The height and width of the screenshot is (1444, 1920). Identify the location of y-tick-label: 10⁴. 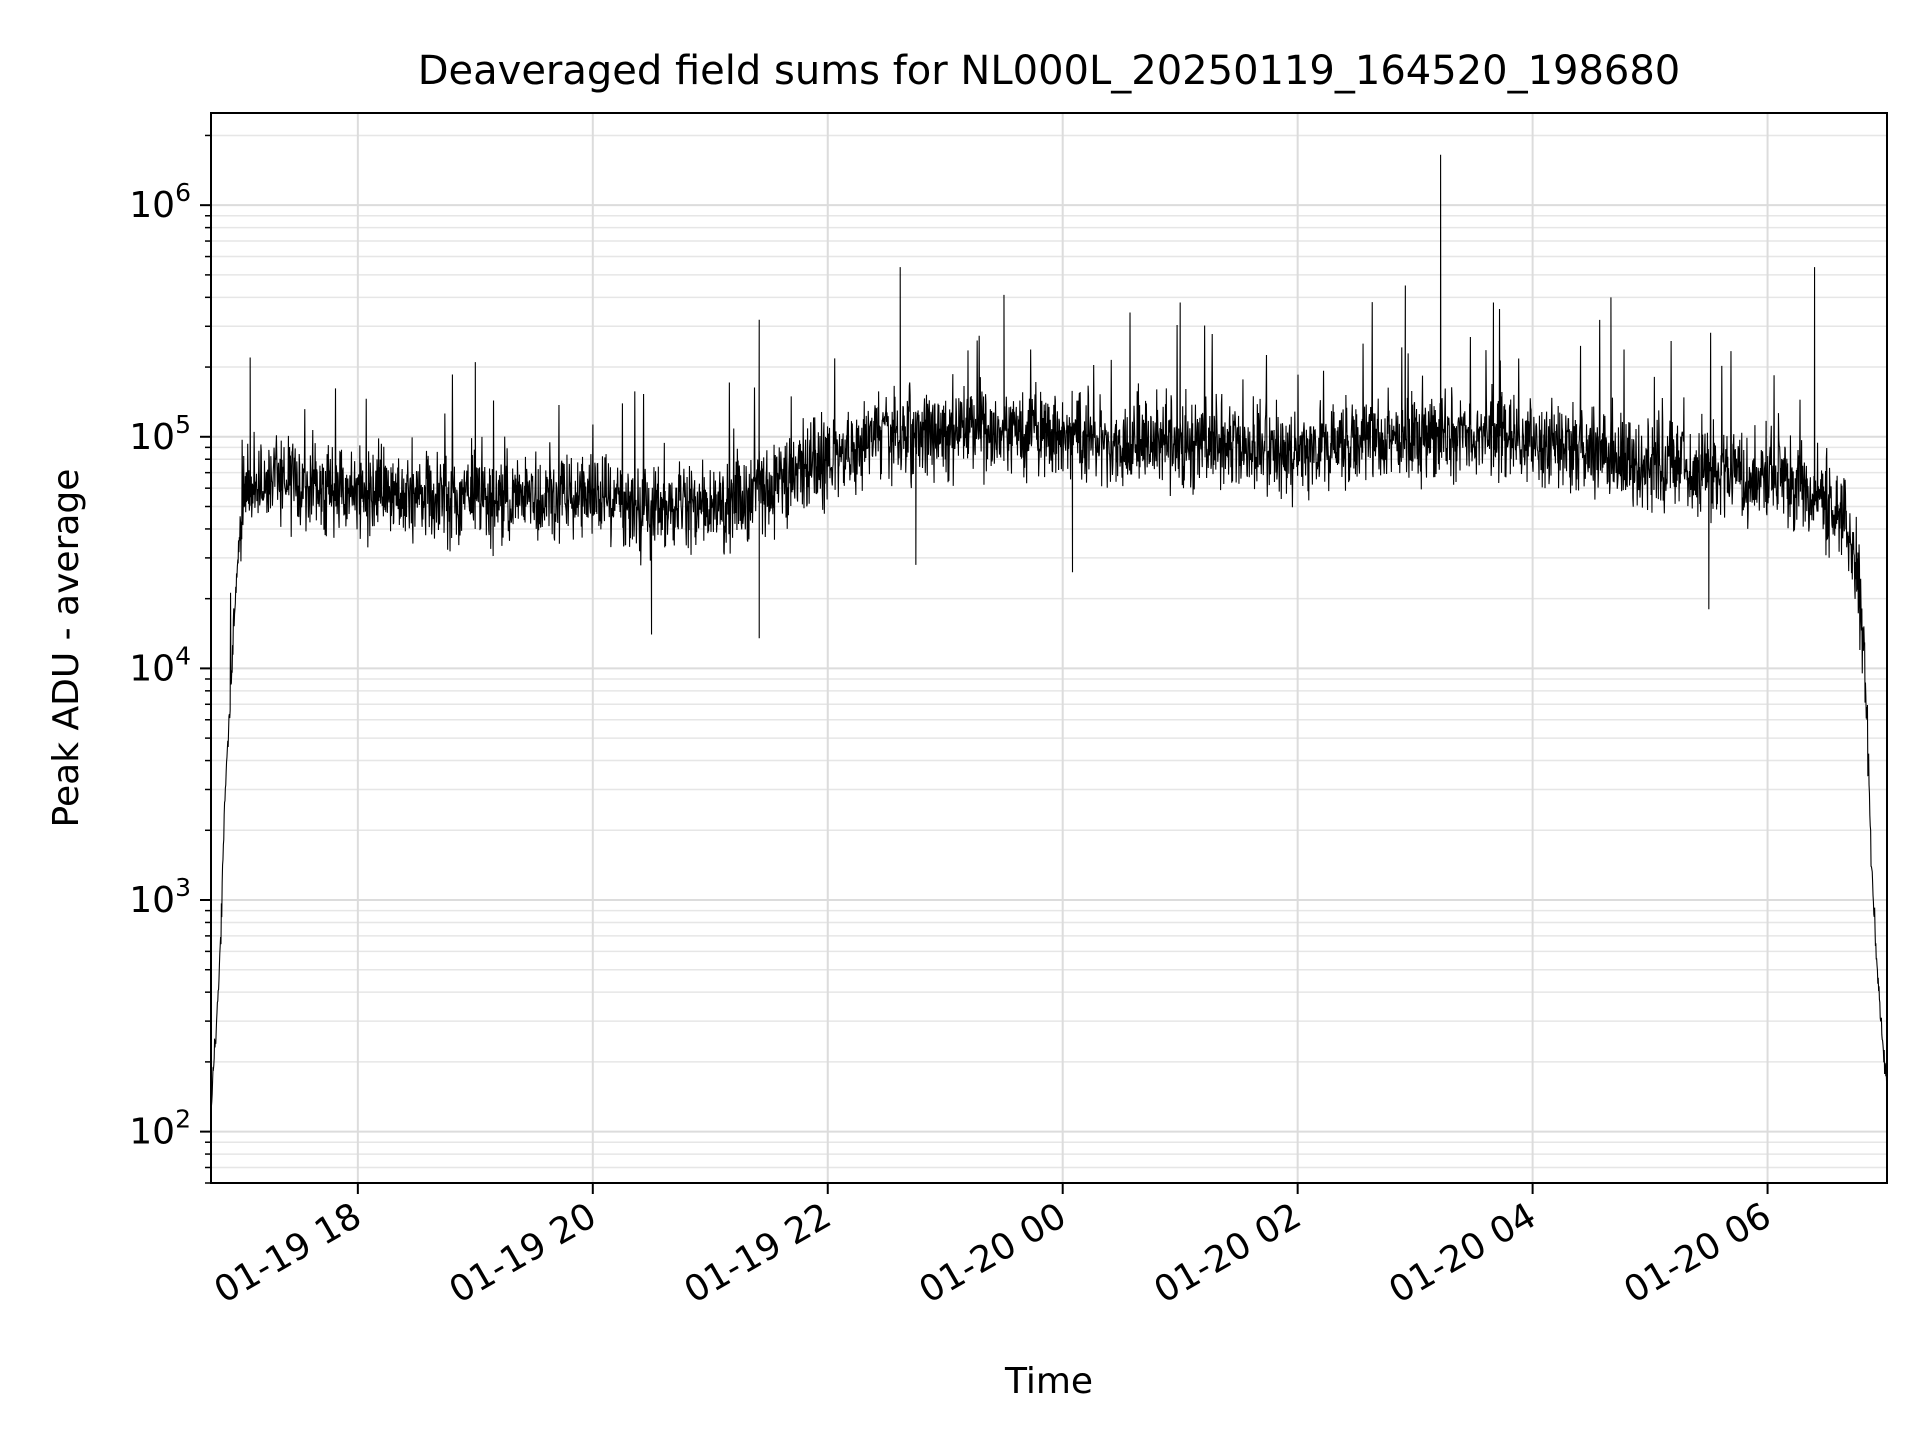
(160, 665).